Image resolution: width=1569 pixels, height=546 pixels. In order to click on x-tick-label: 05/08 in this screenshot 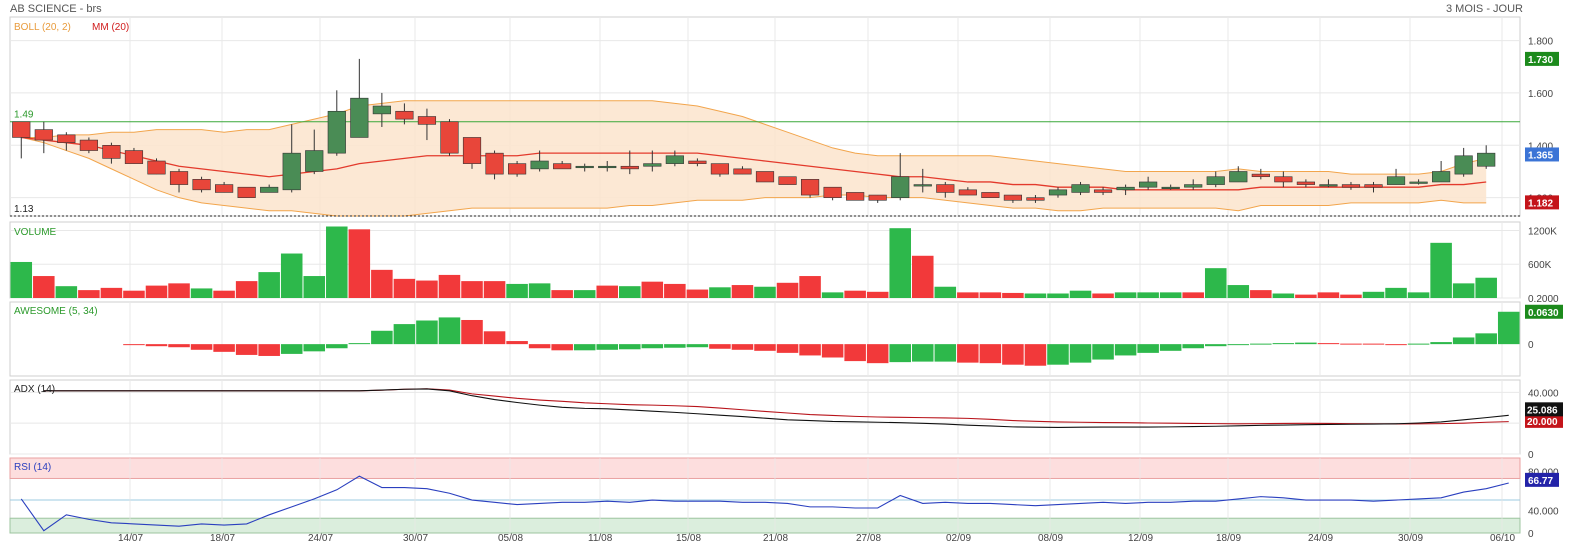, I will do `click(510, 538)`.